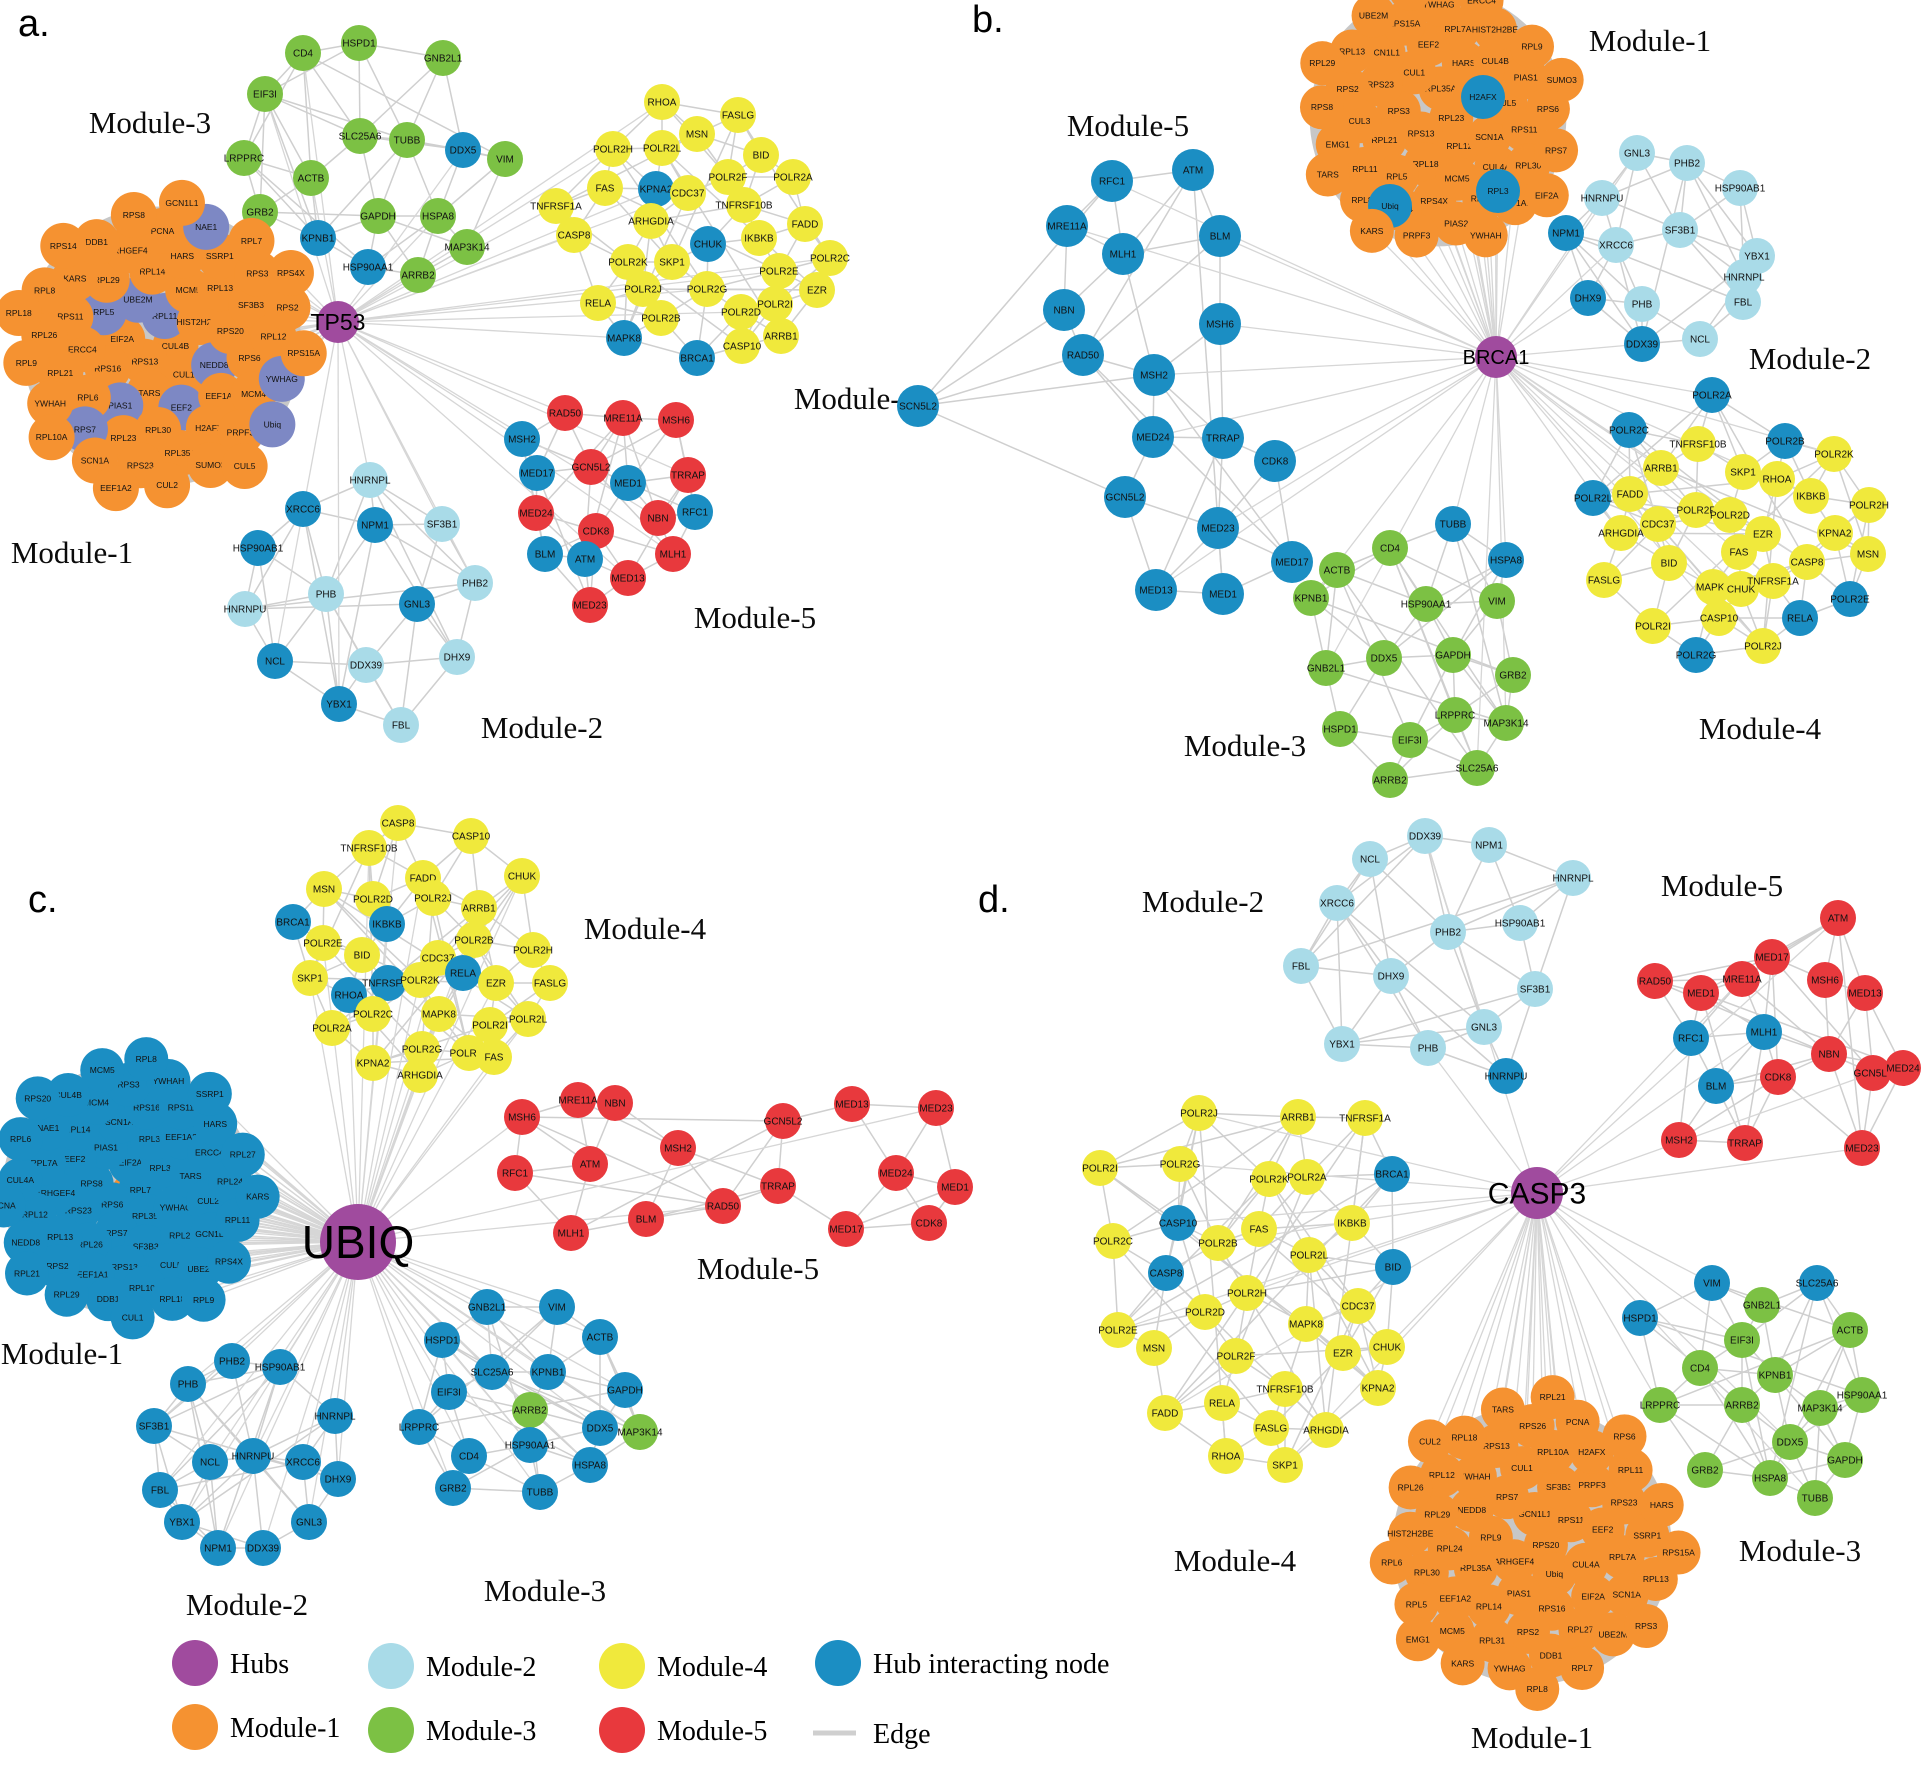 Image resolution: width=1923 pixels, height=1775 pixels. I want to click on node-circle-VIM, so click(557, 1307).